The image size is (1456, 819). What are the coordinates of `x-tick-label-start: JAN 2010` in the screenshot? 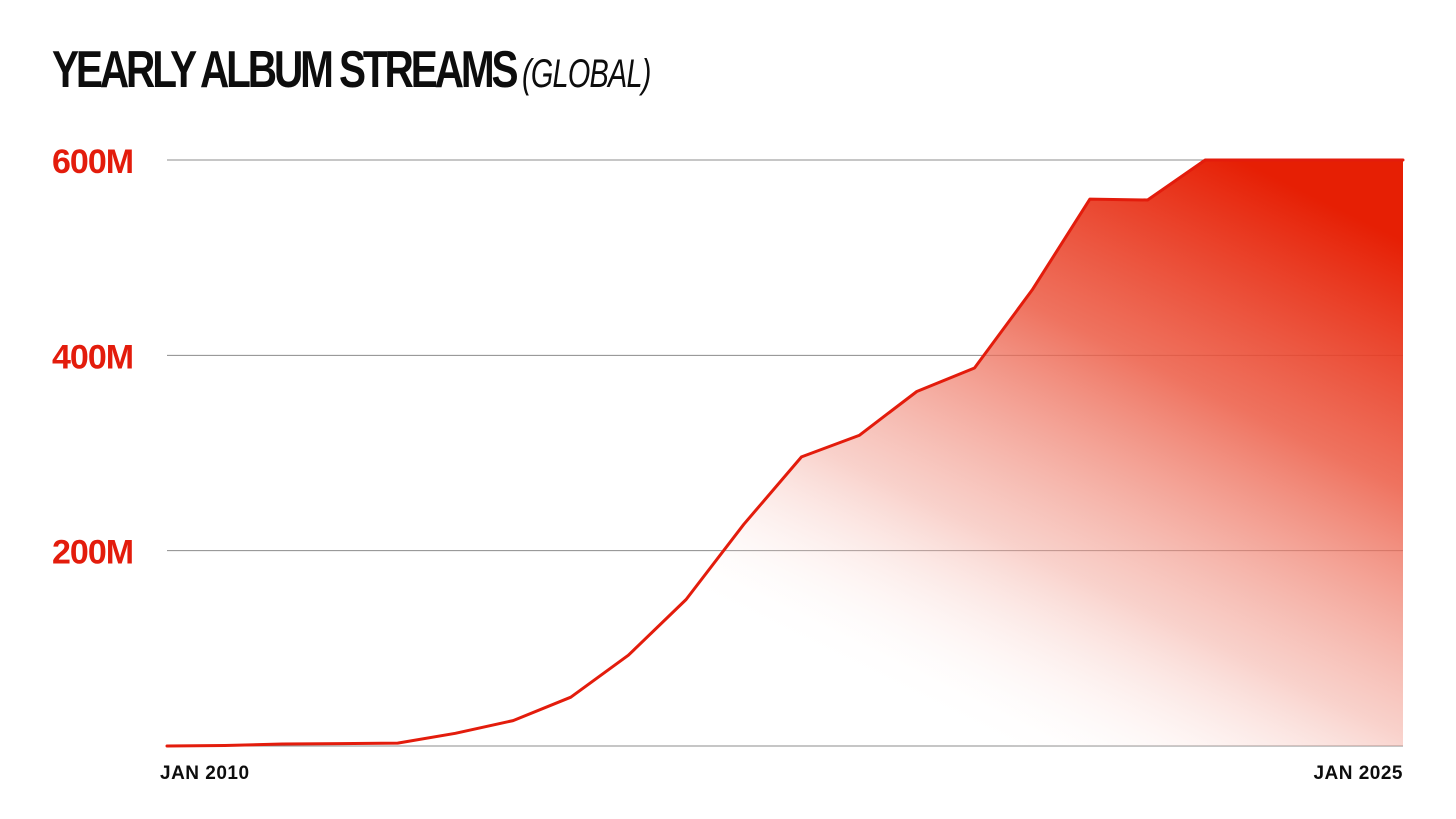 It's located at (205, 773).